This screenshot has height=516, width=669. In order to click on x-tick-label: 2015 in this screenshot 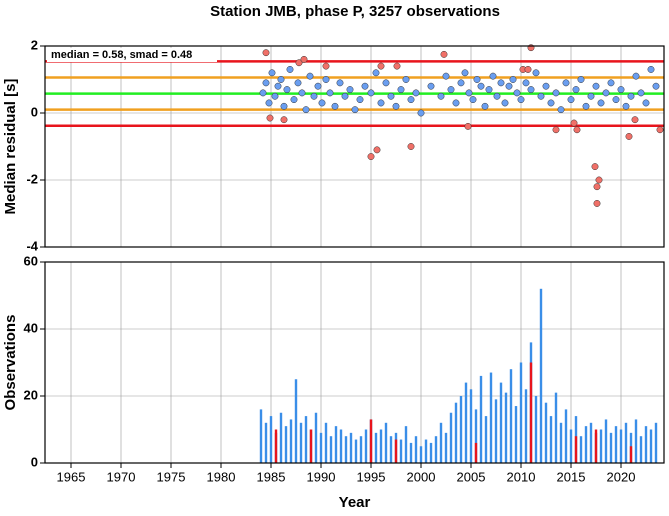, I will do `click(571, 476)`.